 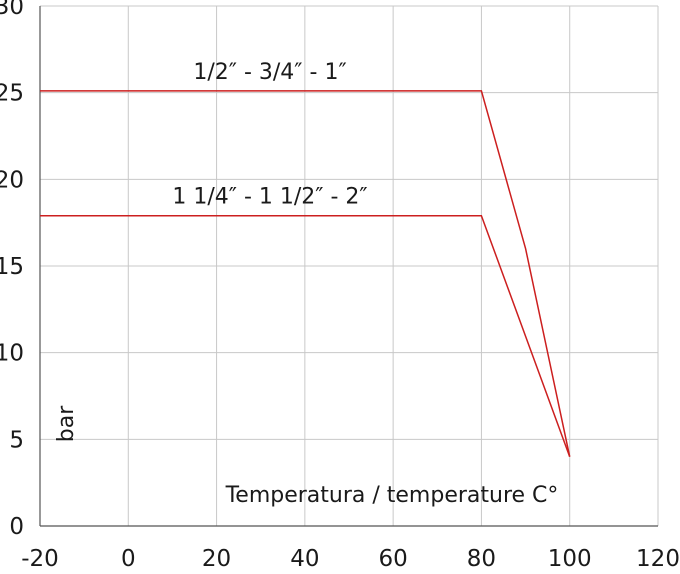 I want to click on y-tick-label: 20, so click(x=12, y=180).